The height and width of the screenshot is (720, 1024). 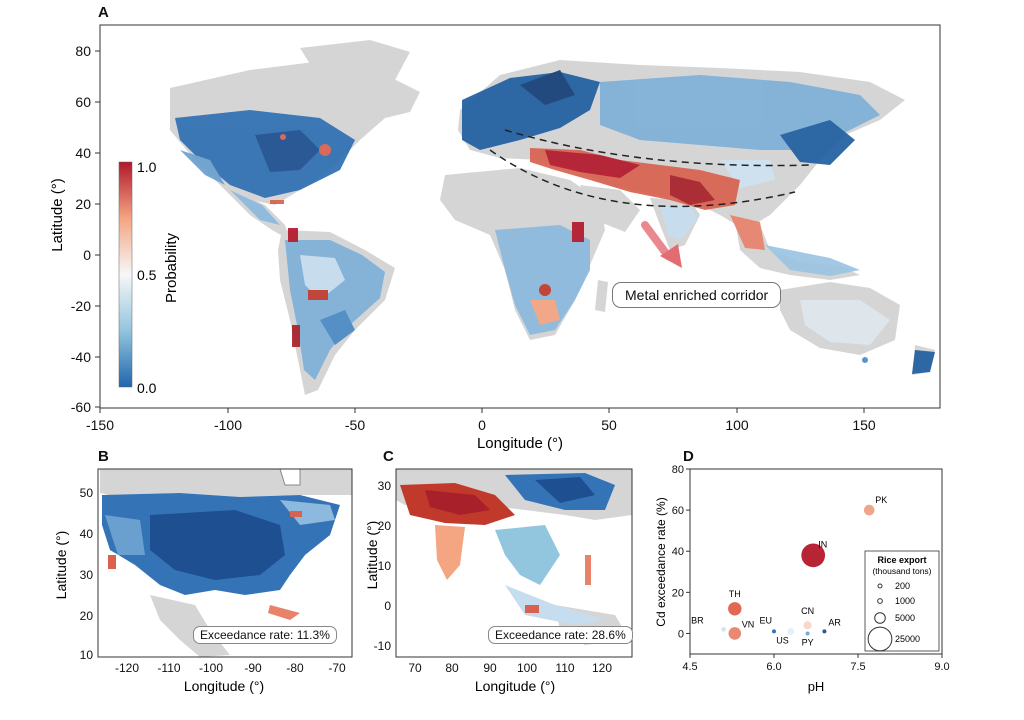 I want to click on scatter-label-br: BR, so click(x=697, y=620).